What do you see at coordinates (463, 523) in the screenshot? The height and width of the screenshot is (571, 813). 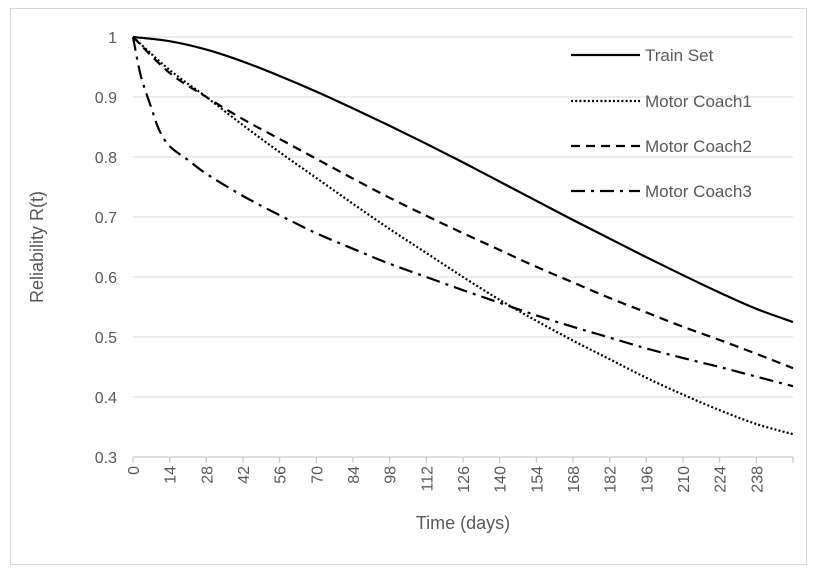 I see `x-axis-title: Time (days)` at bounding box center [463, 523].